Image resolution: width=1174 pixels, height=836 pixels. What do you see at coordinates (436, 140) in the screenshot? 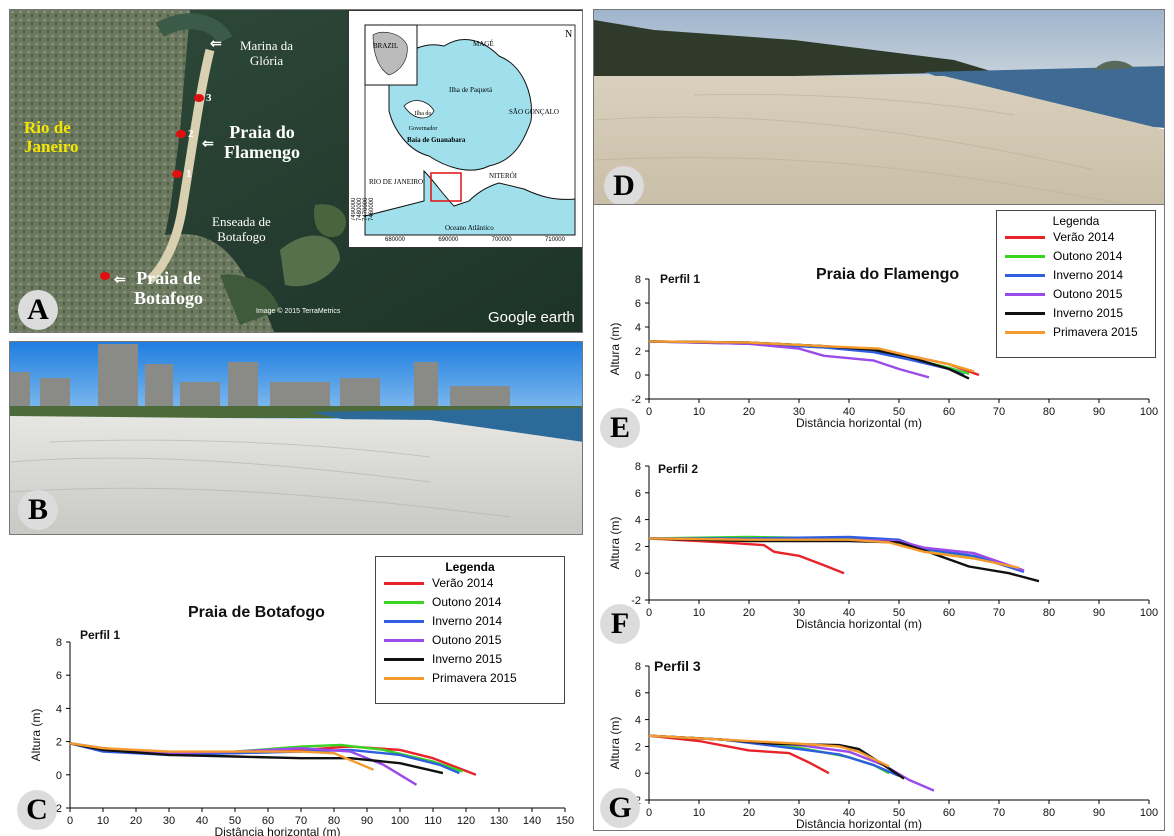
I see `inset-label-baia: Baía de Guanabara` at bounding box center [436, 140].